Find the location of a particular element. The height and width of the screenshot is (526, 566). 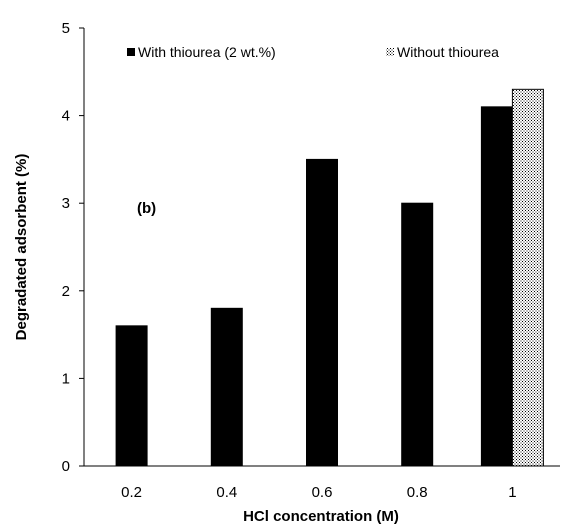

y-tick-label: 1 is located at coordinates (66, 378).